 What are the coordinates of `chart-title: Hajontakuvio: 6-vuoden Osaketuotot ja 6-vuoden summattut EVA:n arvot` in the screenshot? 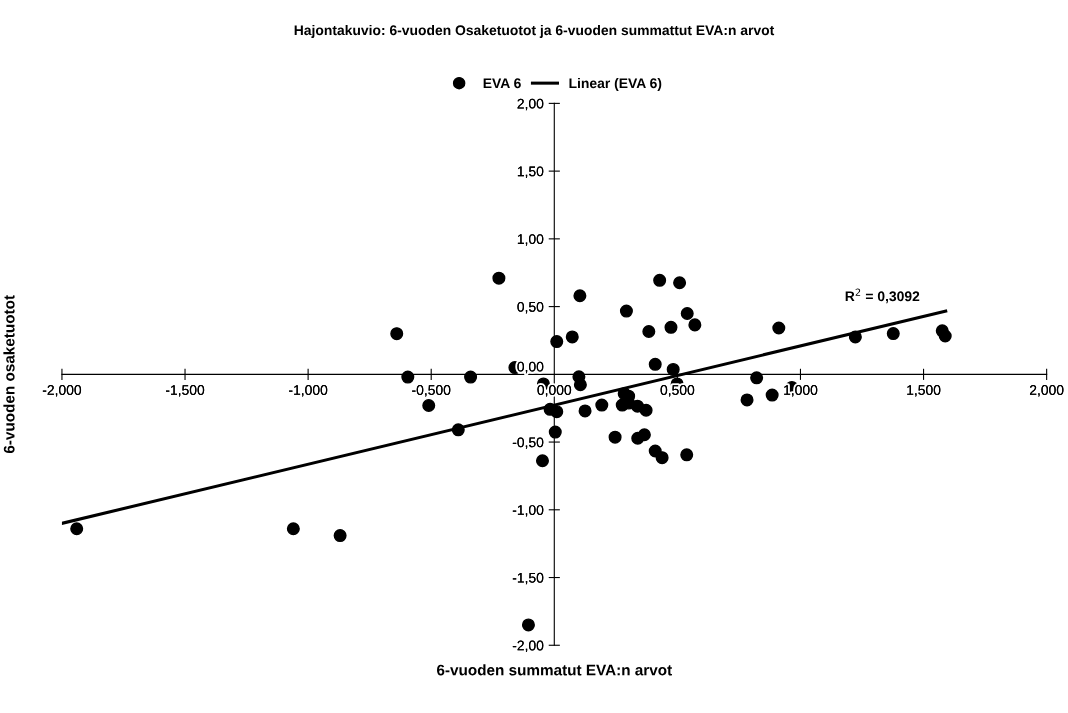 It's located at (534, 31).